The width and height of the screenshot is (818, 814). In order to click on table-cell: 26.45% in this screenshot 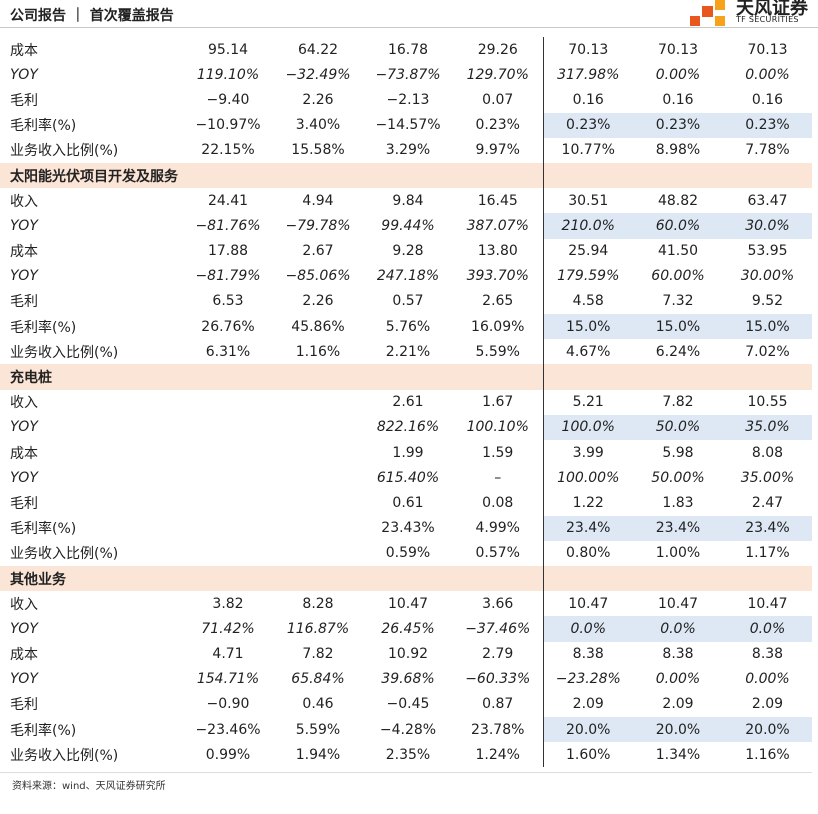, I will do `click(408, 628)`.